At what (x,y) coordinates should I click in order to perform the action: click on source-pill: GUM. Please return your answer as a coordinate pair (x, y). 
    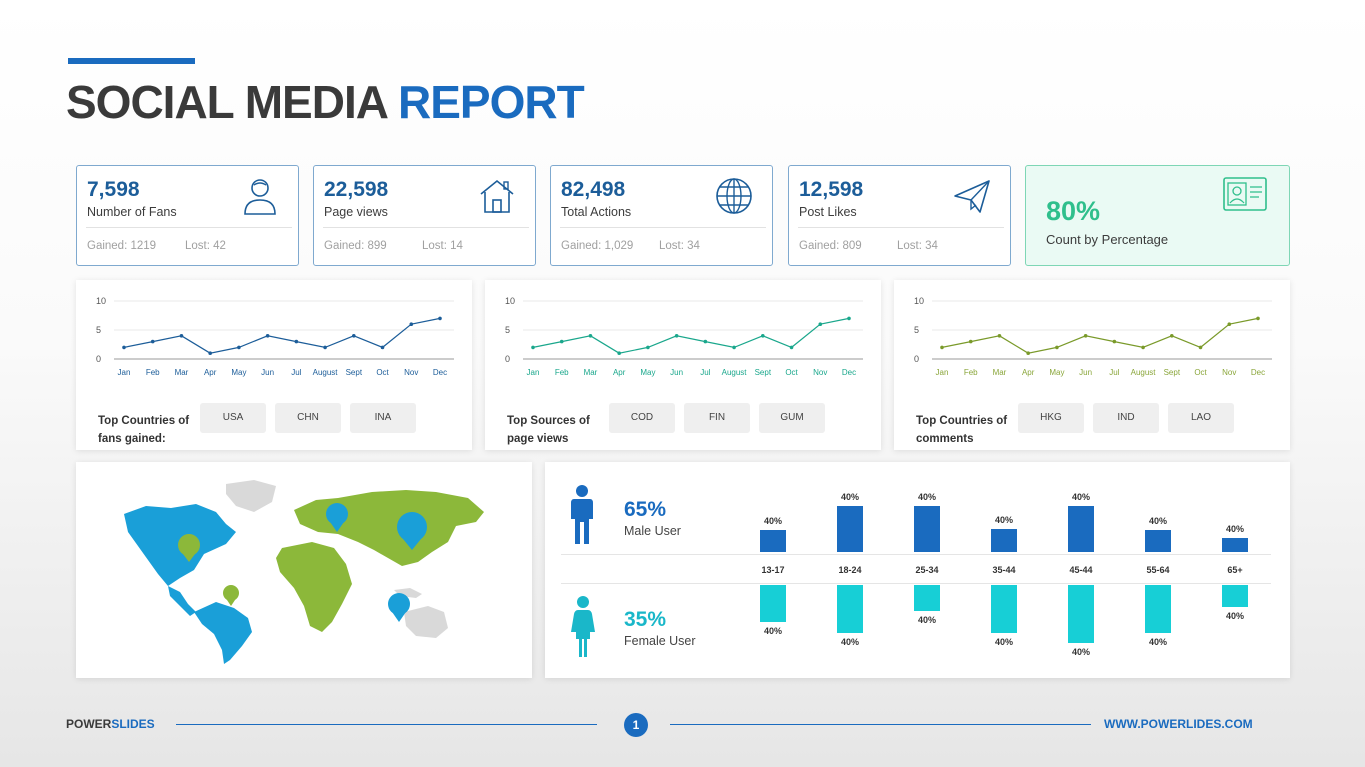
    Looking at the image, I should click on (792, 418).